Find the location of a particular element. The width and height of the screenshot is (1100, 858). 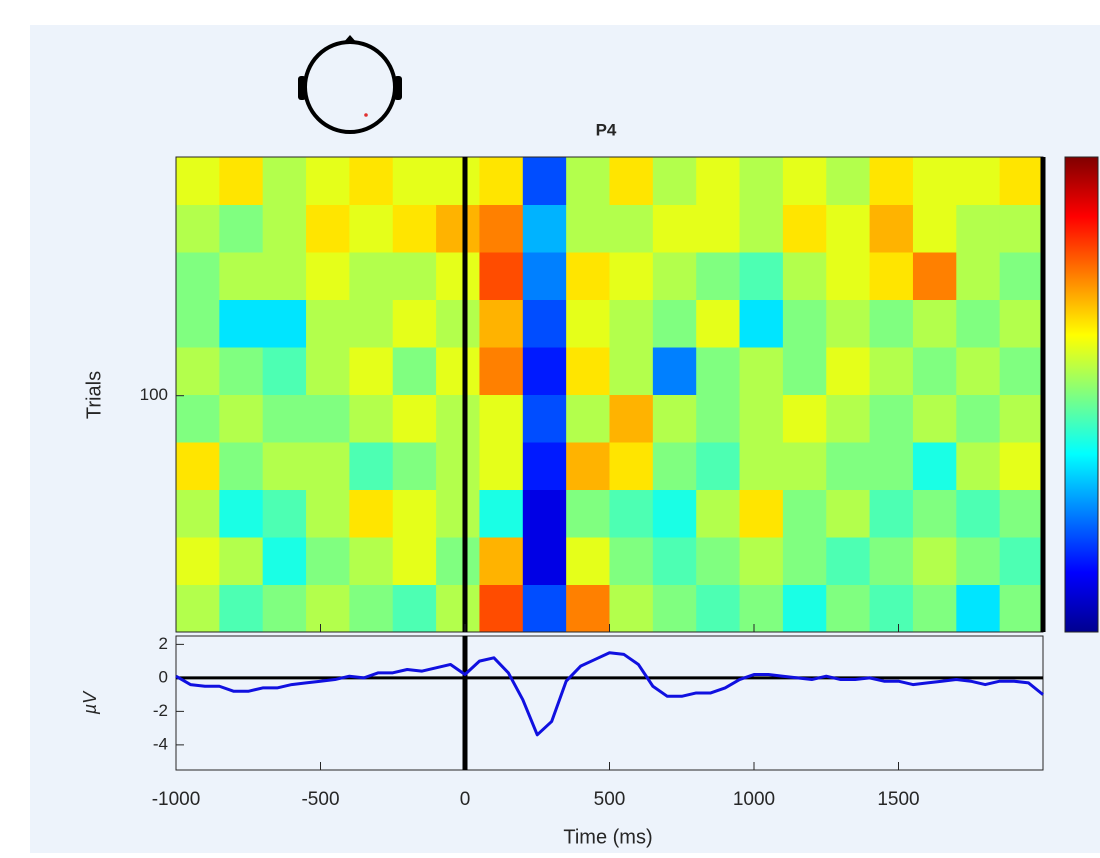

x-tick-label: 0 is located at coordinates (465, 799).